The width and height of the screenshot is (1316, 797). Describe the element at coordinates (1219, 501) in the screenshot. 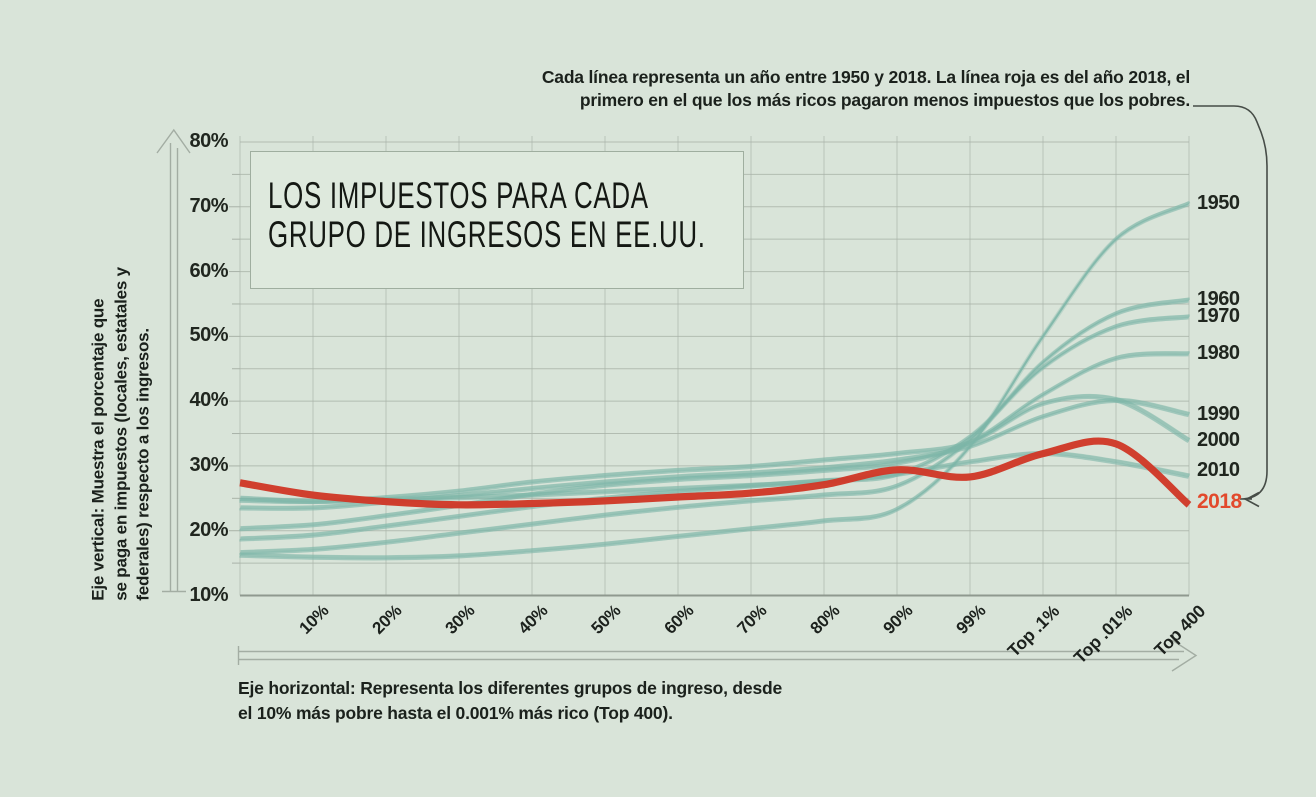

I see `year-label-2018: 2018` at that location.